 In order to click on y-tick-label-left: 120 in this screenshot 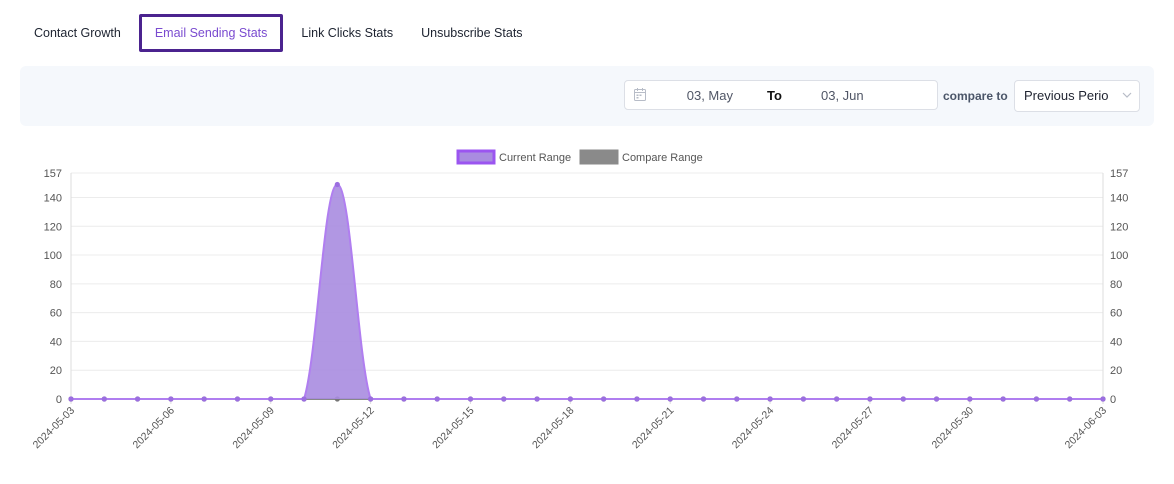, I will do `click(53, 227)`.